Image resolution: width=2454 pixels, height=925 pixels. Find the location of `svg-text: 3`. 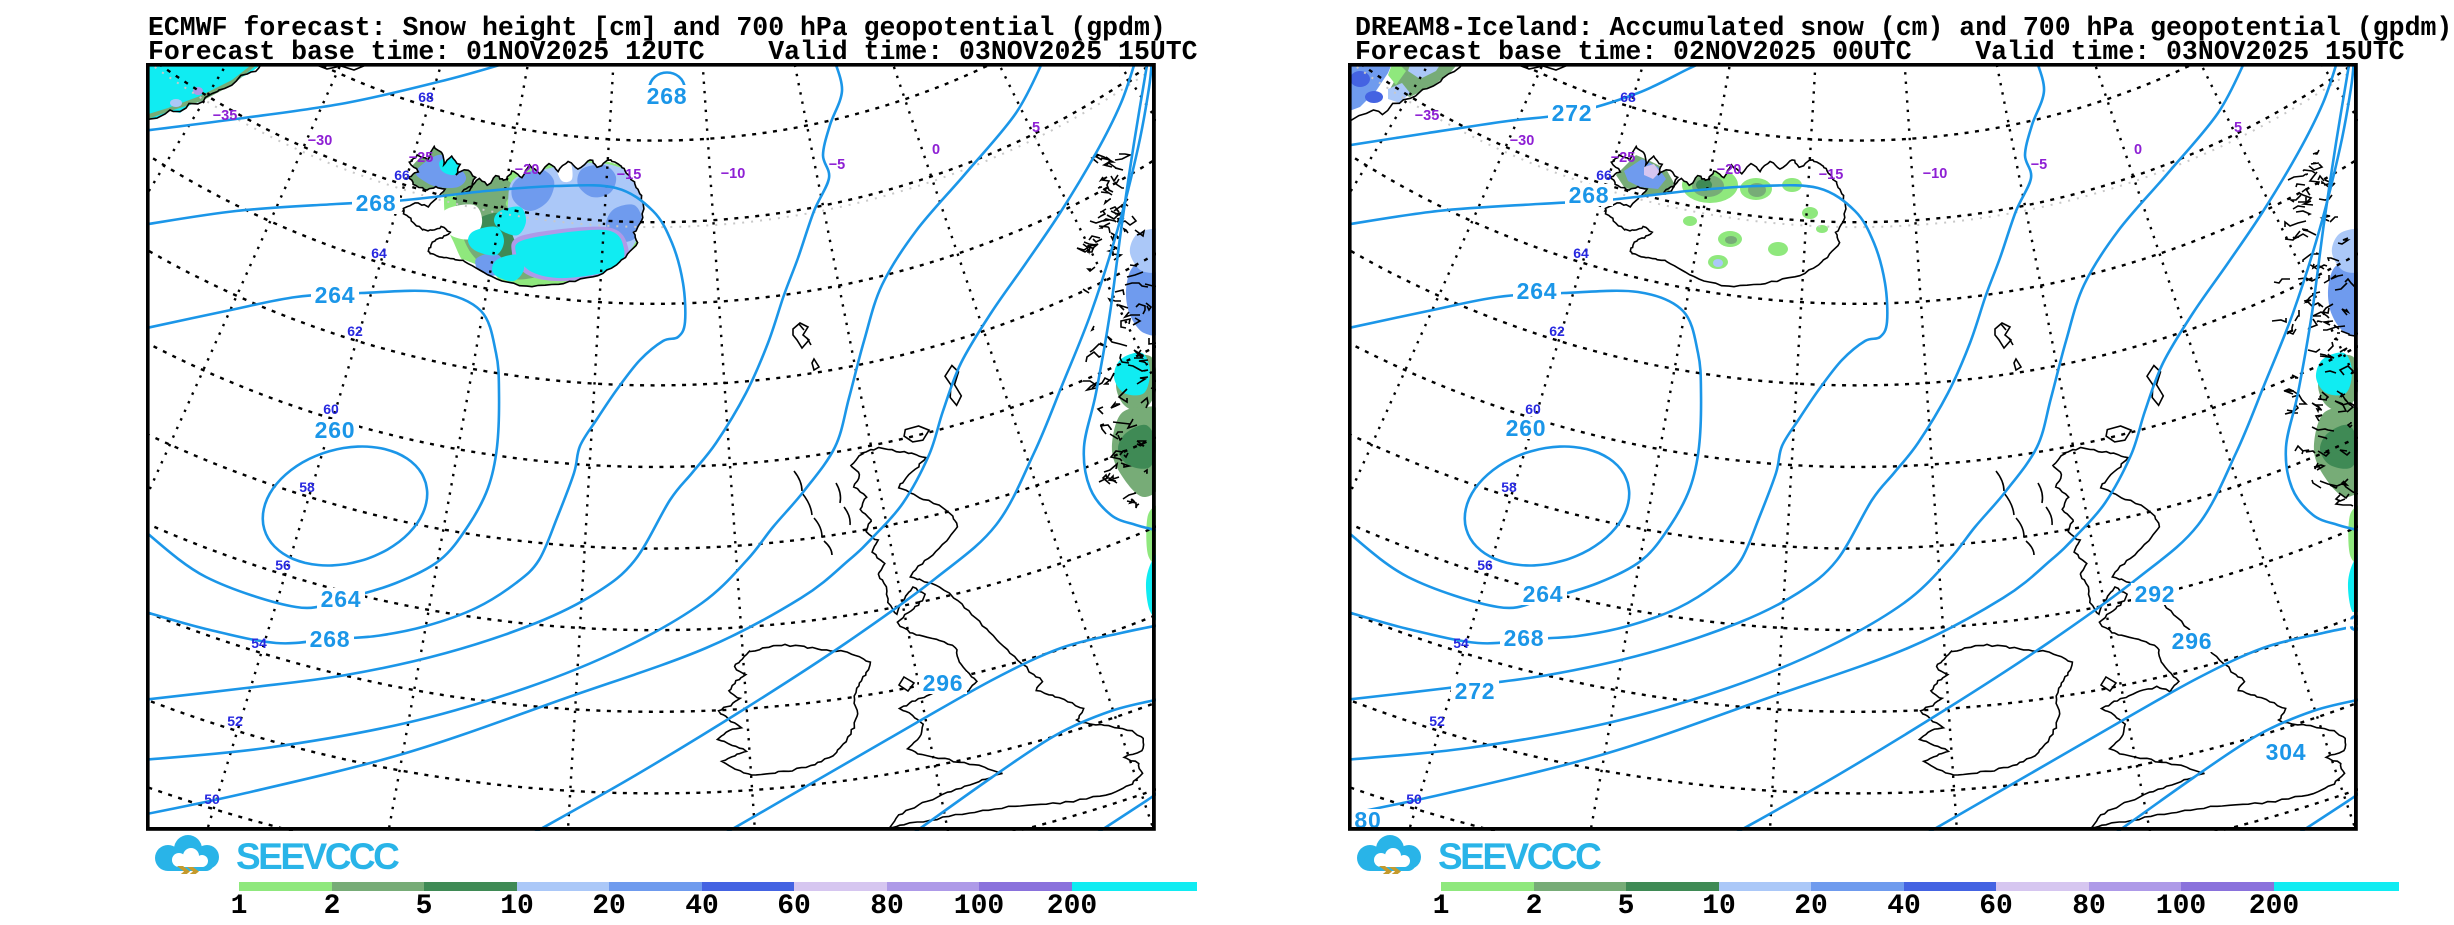

svg-text: 3 is located at coordinates (2353, 623).